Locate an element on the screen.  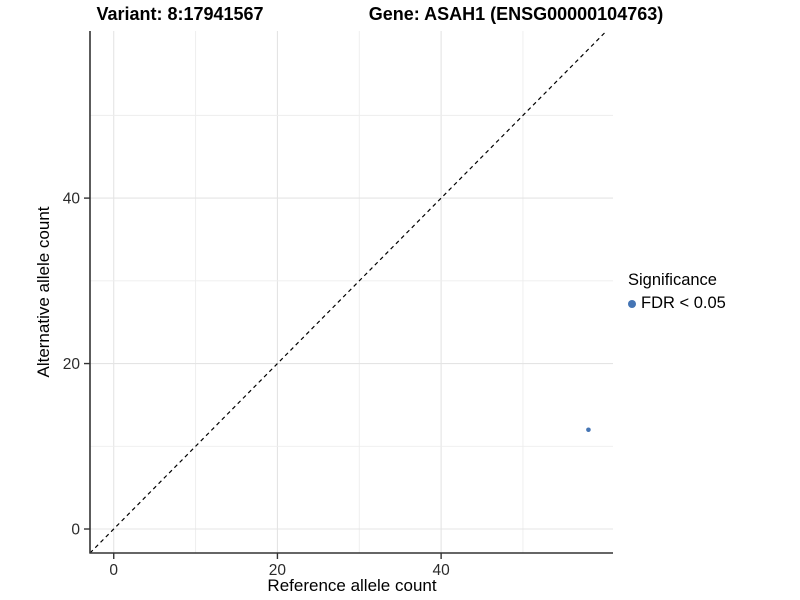
legend: Significance FDR < 0.05 is located at coordinates (677, 292).